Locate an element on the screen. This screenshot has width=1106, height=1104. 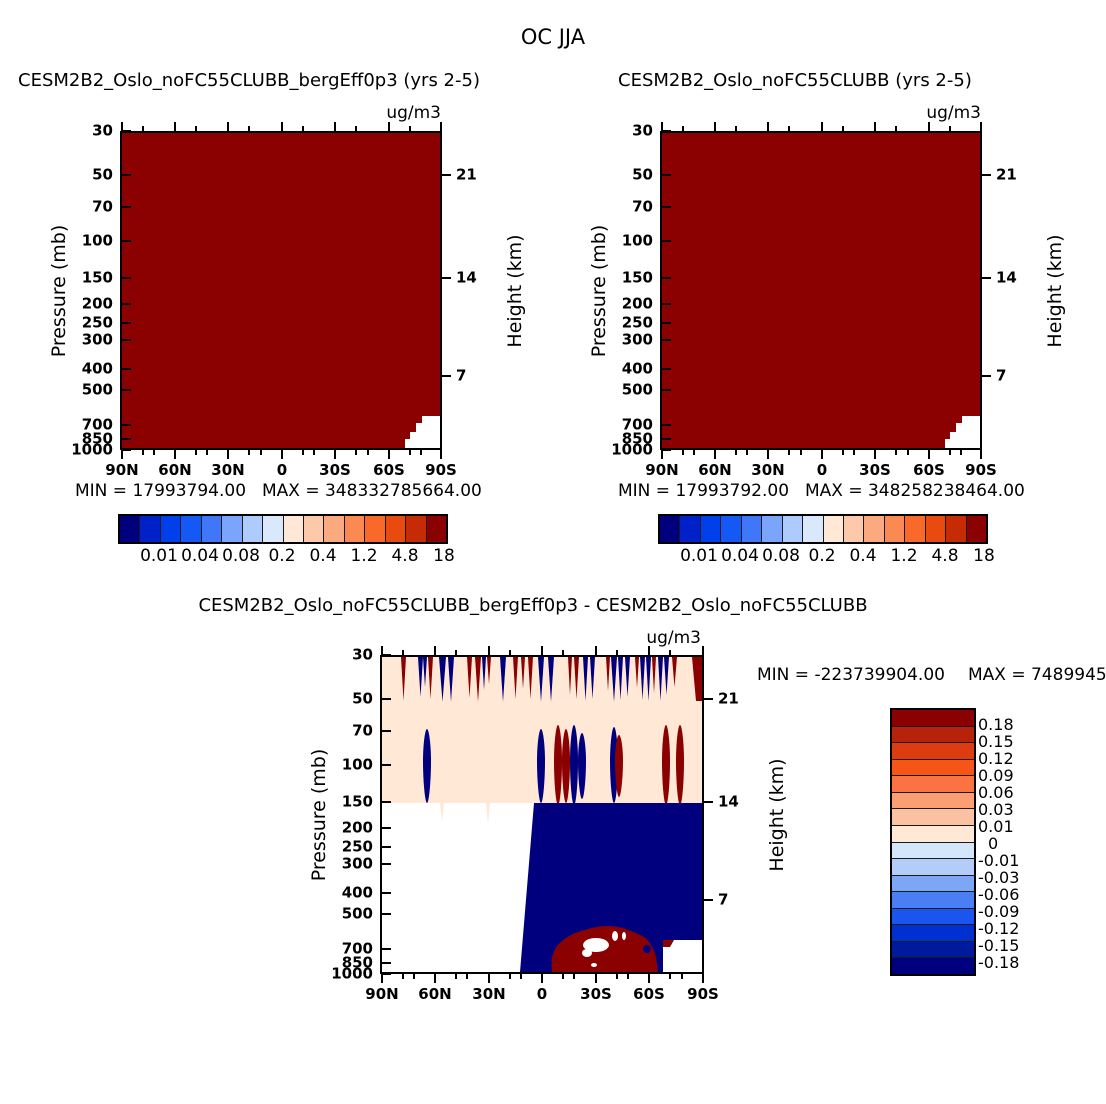
min-label-bottom-diff: MIN = -223739904.00 is located at coordinates (851, 675).